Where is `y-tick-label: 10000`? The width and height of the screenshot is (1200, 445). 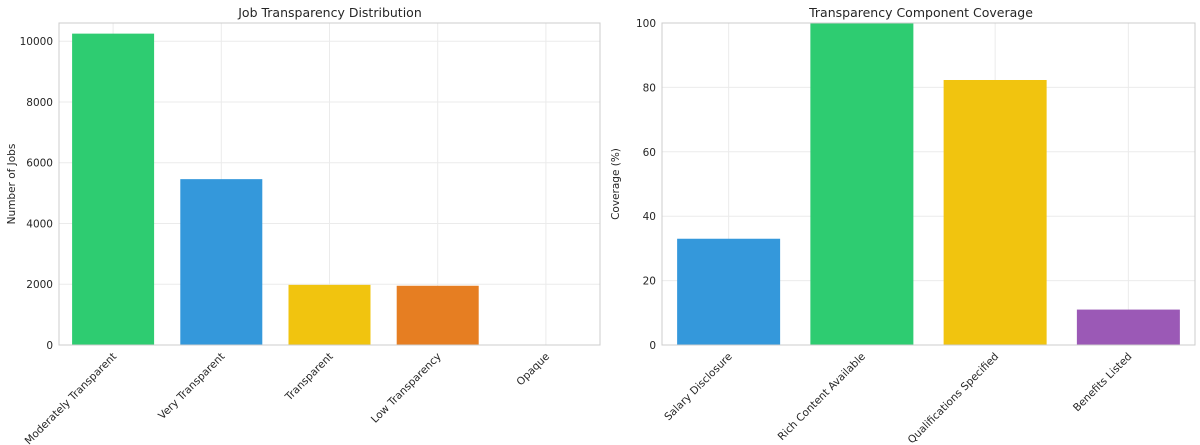
y-tick-label: 10000 is located at coordinates (36, 42).